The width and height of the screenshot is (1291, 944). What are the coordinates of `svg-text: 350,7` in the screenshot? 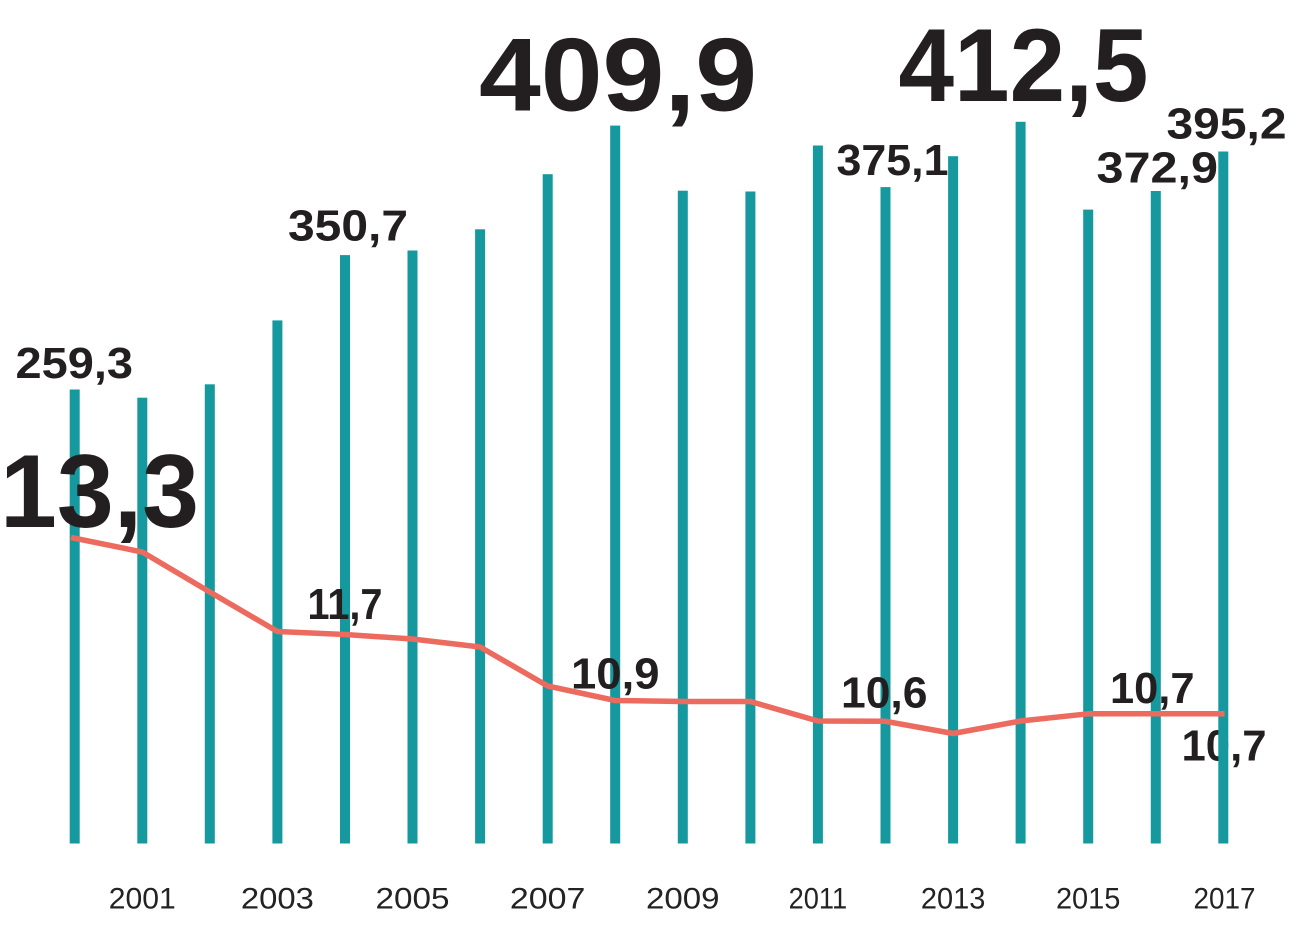 It's located at (348, 225).